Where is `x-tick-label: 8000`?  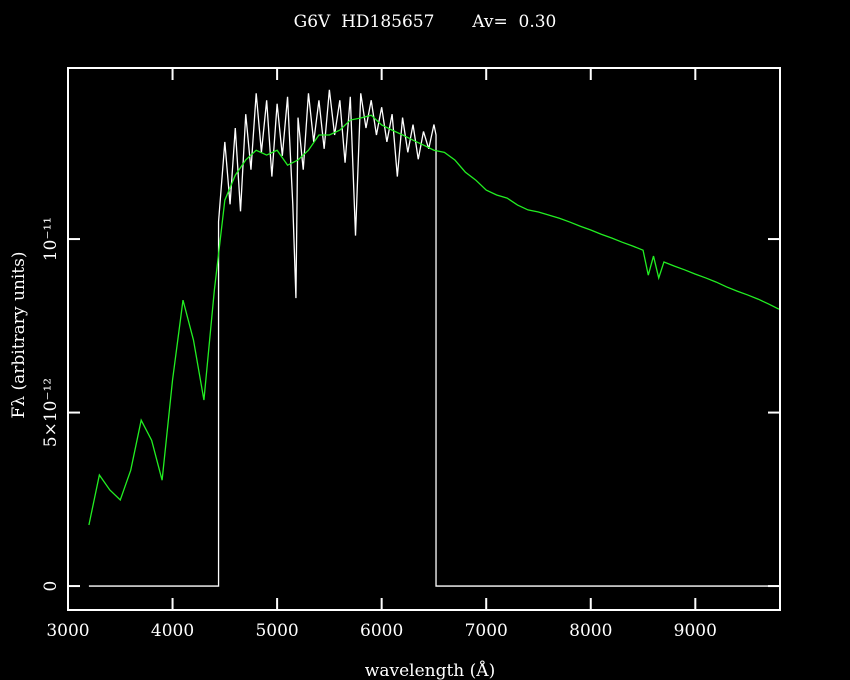
x-tick-label: 8000 is located at coordinates (590, 631).